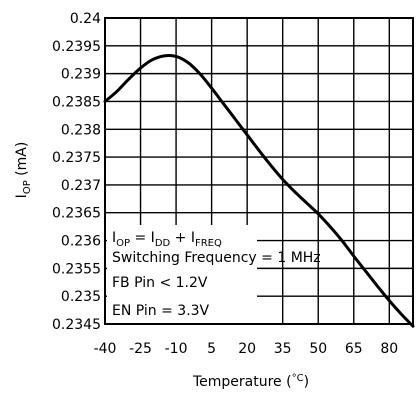 The width and height of the screenshot is (417, 394). What do you see at coordinates (76, 47) in the screenshot?
I see `y-tick-label: 0.2395` at bounding box center [76, 47].